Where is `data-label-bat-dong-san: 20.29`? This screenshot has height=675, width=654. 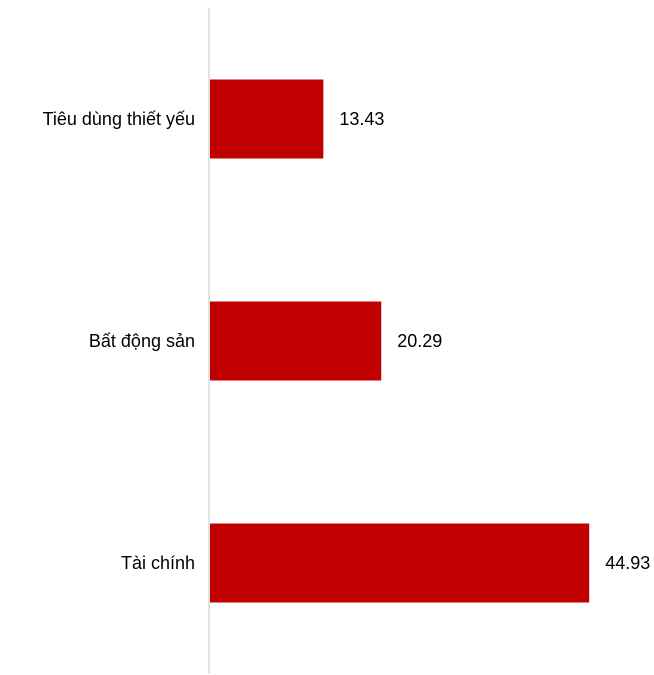 data-label-bat-dong-san: 20.29 is located at coordinates (419, 341).